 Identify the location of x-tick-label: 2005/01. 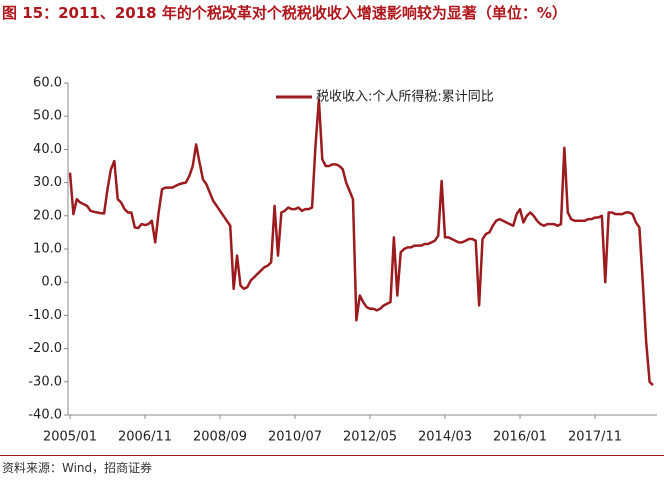
(70, 437).